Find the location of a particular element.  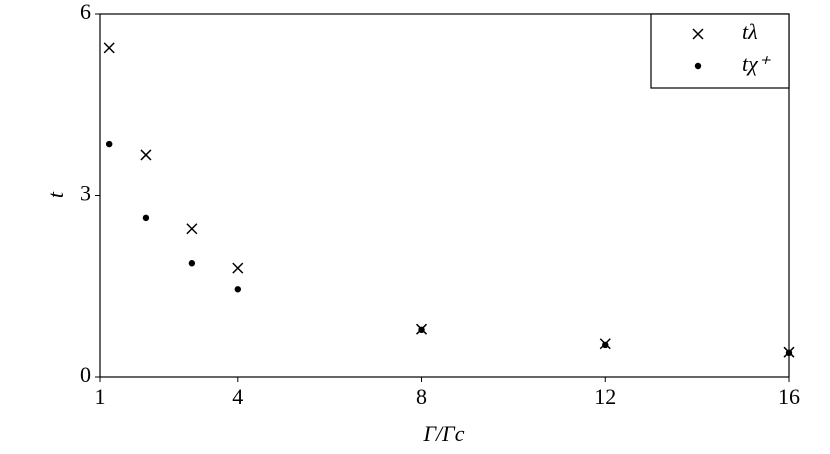

x-axis-label: Γ/Γc is located at coordinates (444, 433).